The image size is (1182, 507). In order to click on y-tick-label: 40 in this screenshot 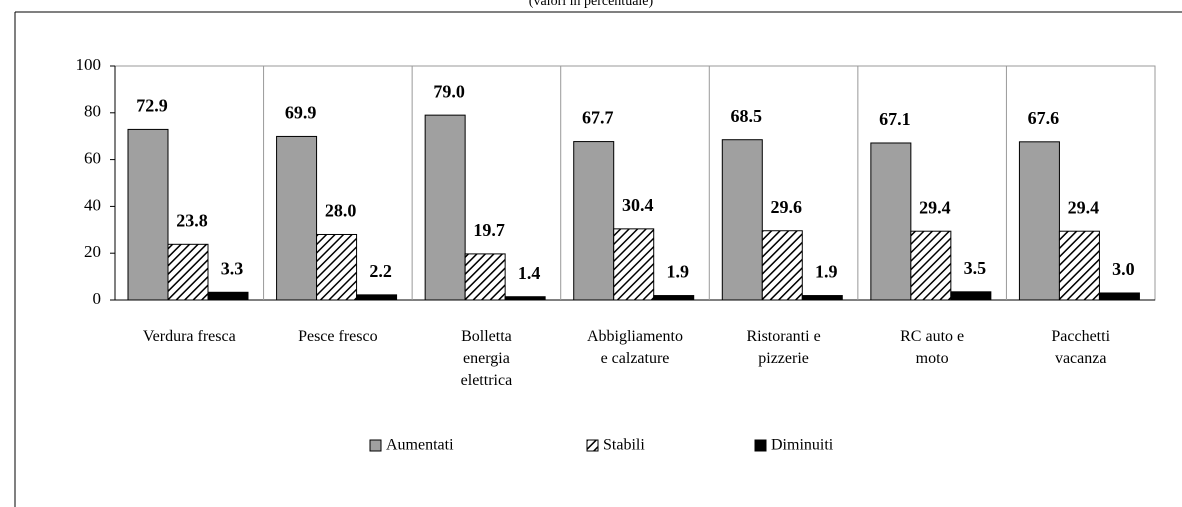, I will do `click(92, 204)`.